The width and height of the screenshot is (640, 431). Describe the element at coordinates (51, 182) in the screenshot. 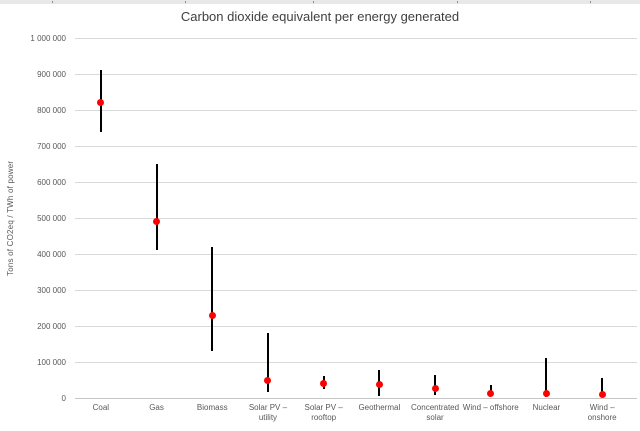

I see `y-tick-label: 600 000` at that location.